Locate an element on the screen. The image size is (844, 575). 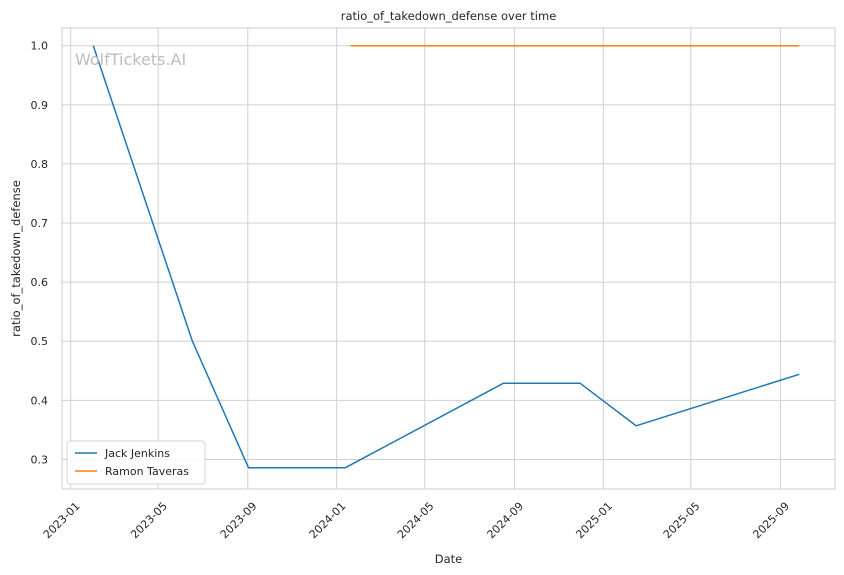
legend: Jack Jenkins Ramon Taveras is located at coordinates (136, 462).